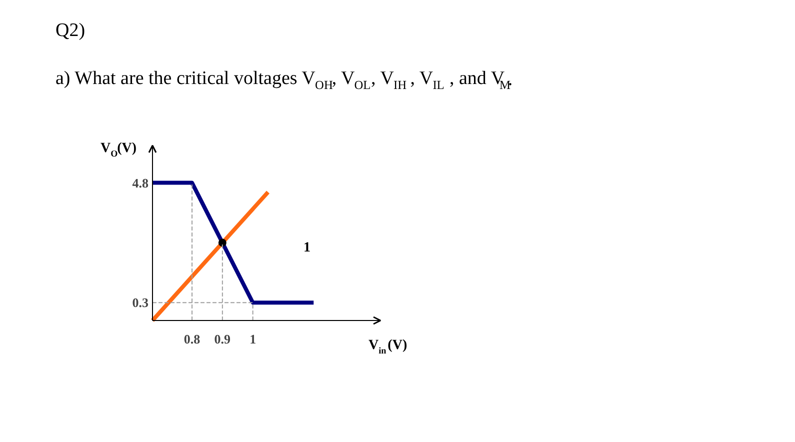 The height and width of the screenshot is (442, 795). What do you see at coordinates (253, 339) in the screenshot?
I see `x-tick-label: 1` at bounding box center [253, 339].